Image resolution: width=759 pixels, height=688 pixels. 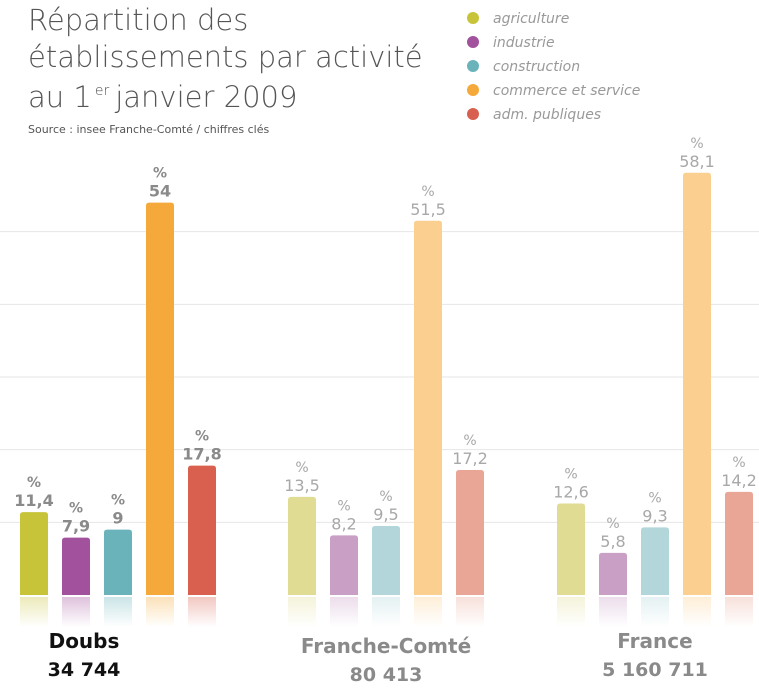 I want to click on category-label: France, so click(x=654, y=641).